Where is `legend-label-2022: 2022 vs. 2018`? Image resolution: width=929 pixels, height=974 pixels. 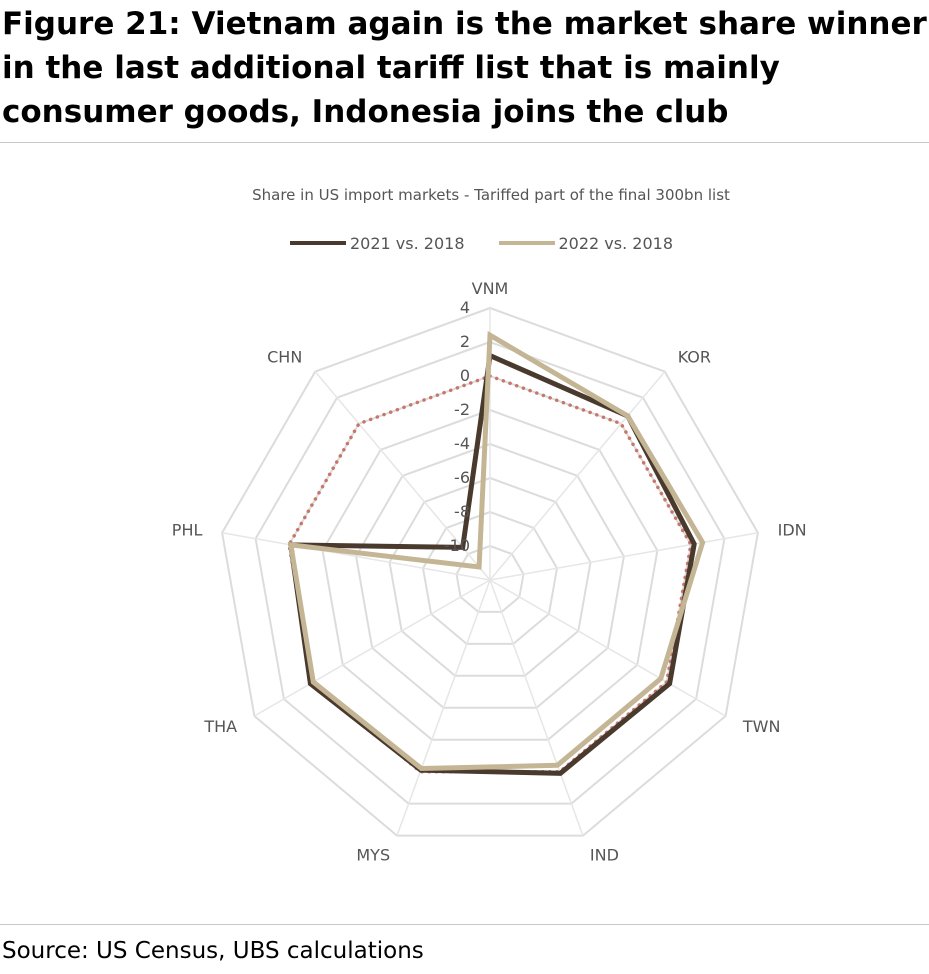 legend-label-2022: 2022 vs. 2018 is located at coordinates (616, 243).